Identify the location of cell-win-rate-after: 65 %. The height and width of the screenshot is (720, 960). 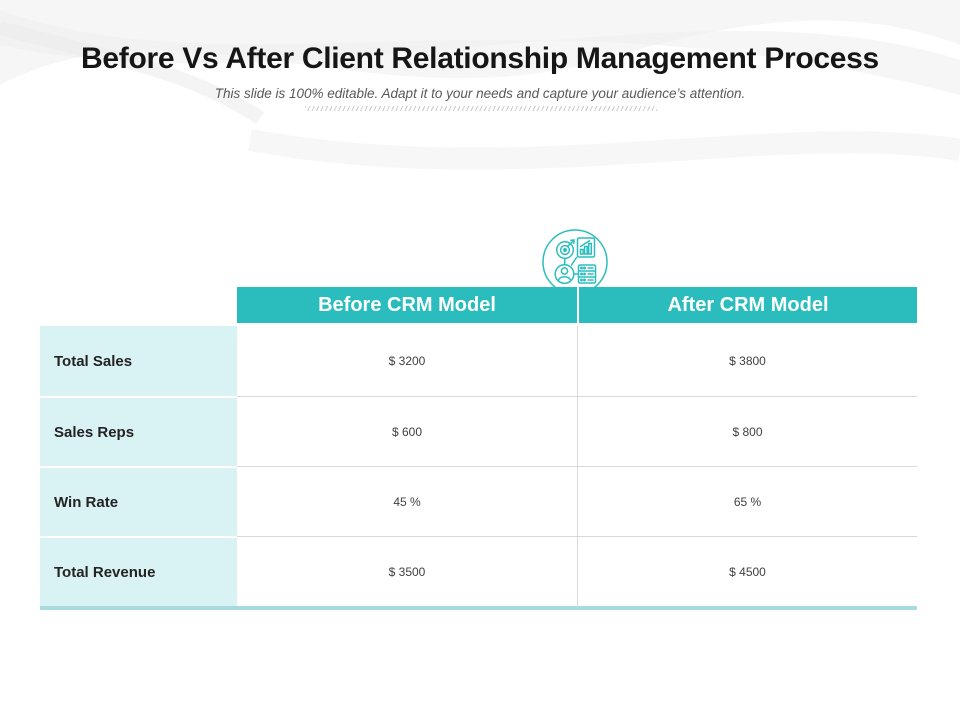
(747, 501).